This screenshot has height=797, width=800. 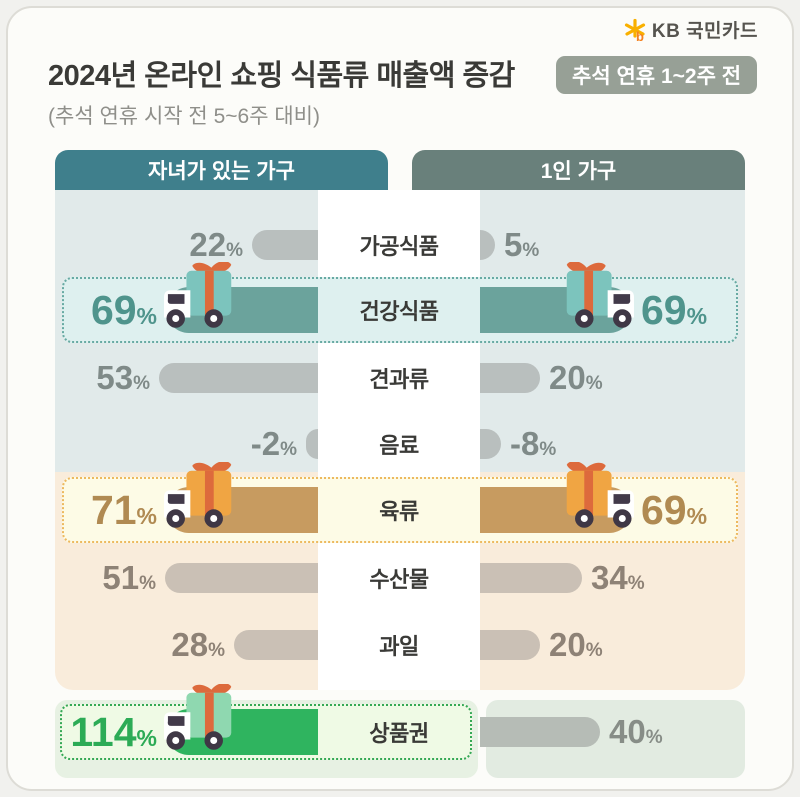 What do you see at coordinates (113, 731) in the screenshot?
I see `left-value: 114%` at bounding box center [113, 731].